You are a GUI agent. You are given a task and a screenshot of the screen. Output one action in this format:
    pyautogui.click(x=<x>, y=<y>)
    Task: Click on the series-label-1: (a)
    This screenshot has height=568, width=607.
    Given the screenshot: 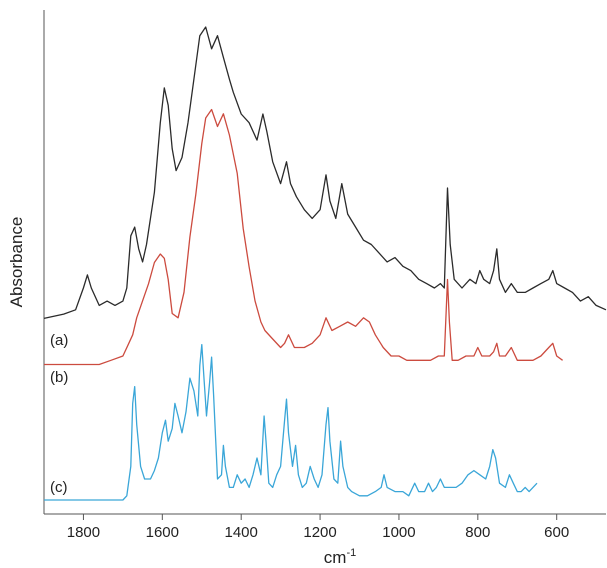 What is the action you would take?
    pyautogui.click(x=59, y=340)
    